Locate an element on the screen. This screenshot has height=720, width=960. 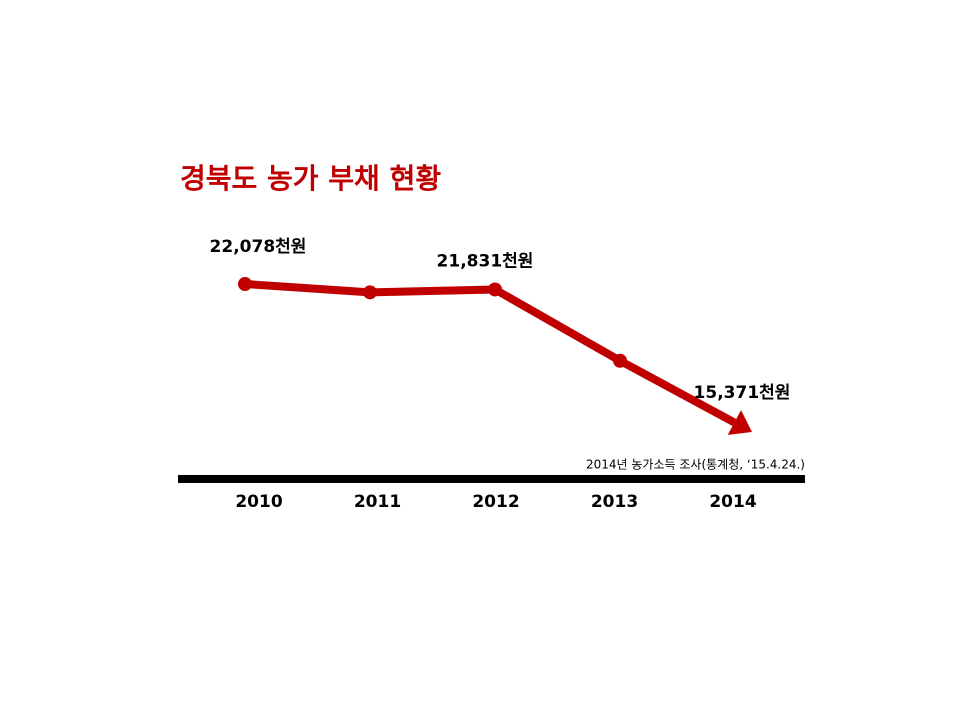
value-label: 21,831천원 is located at coordinates (485, 261).